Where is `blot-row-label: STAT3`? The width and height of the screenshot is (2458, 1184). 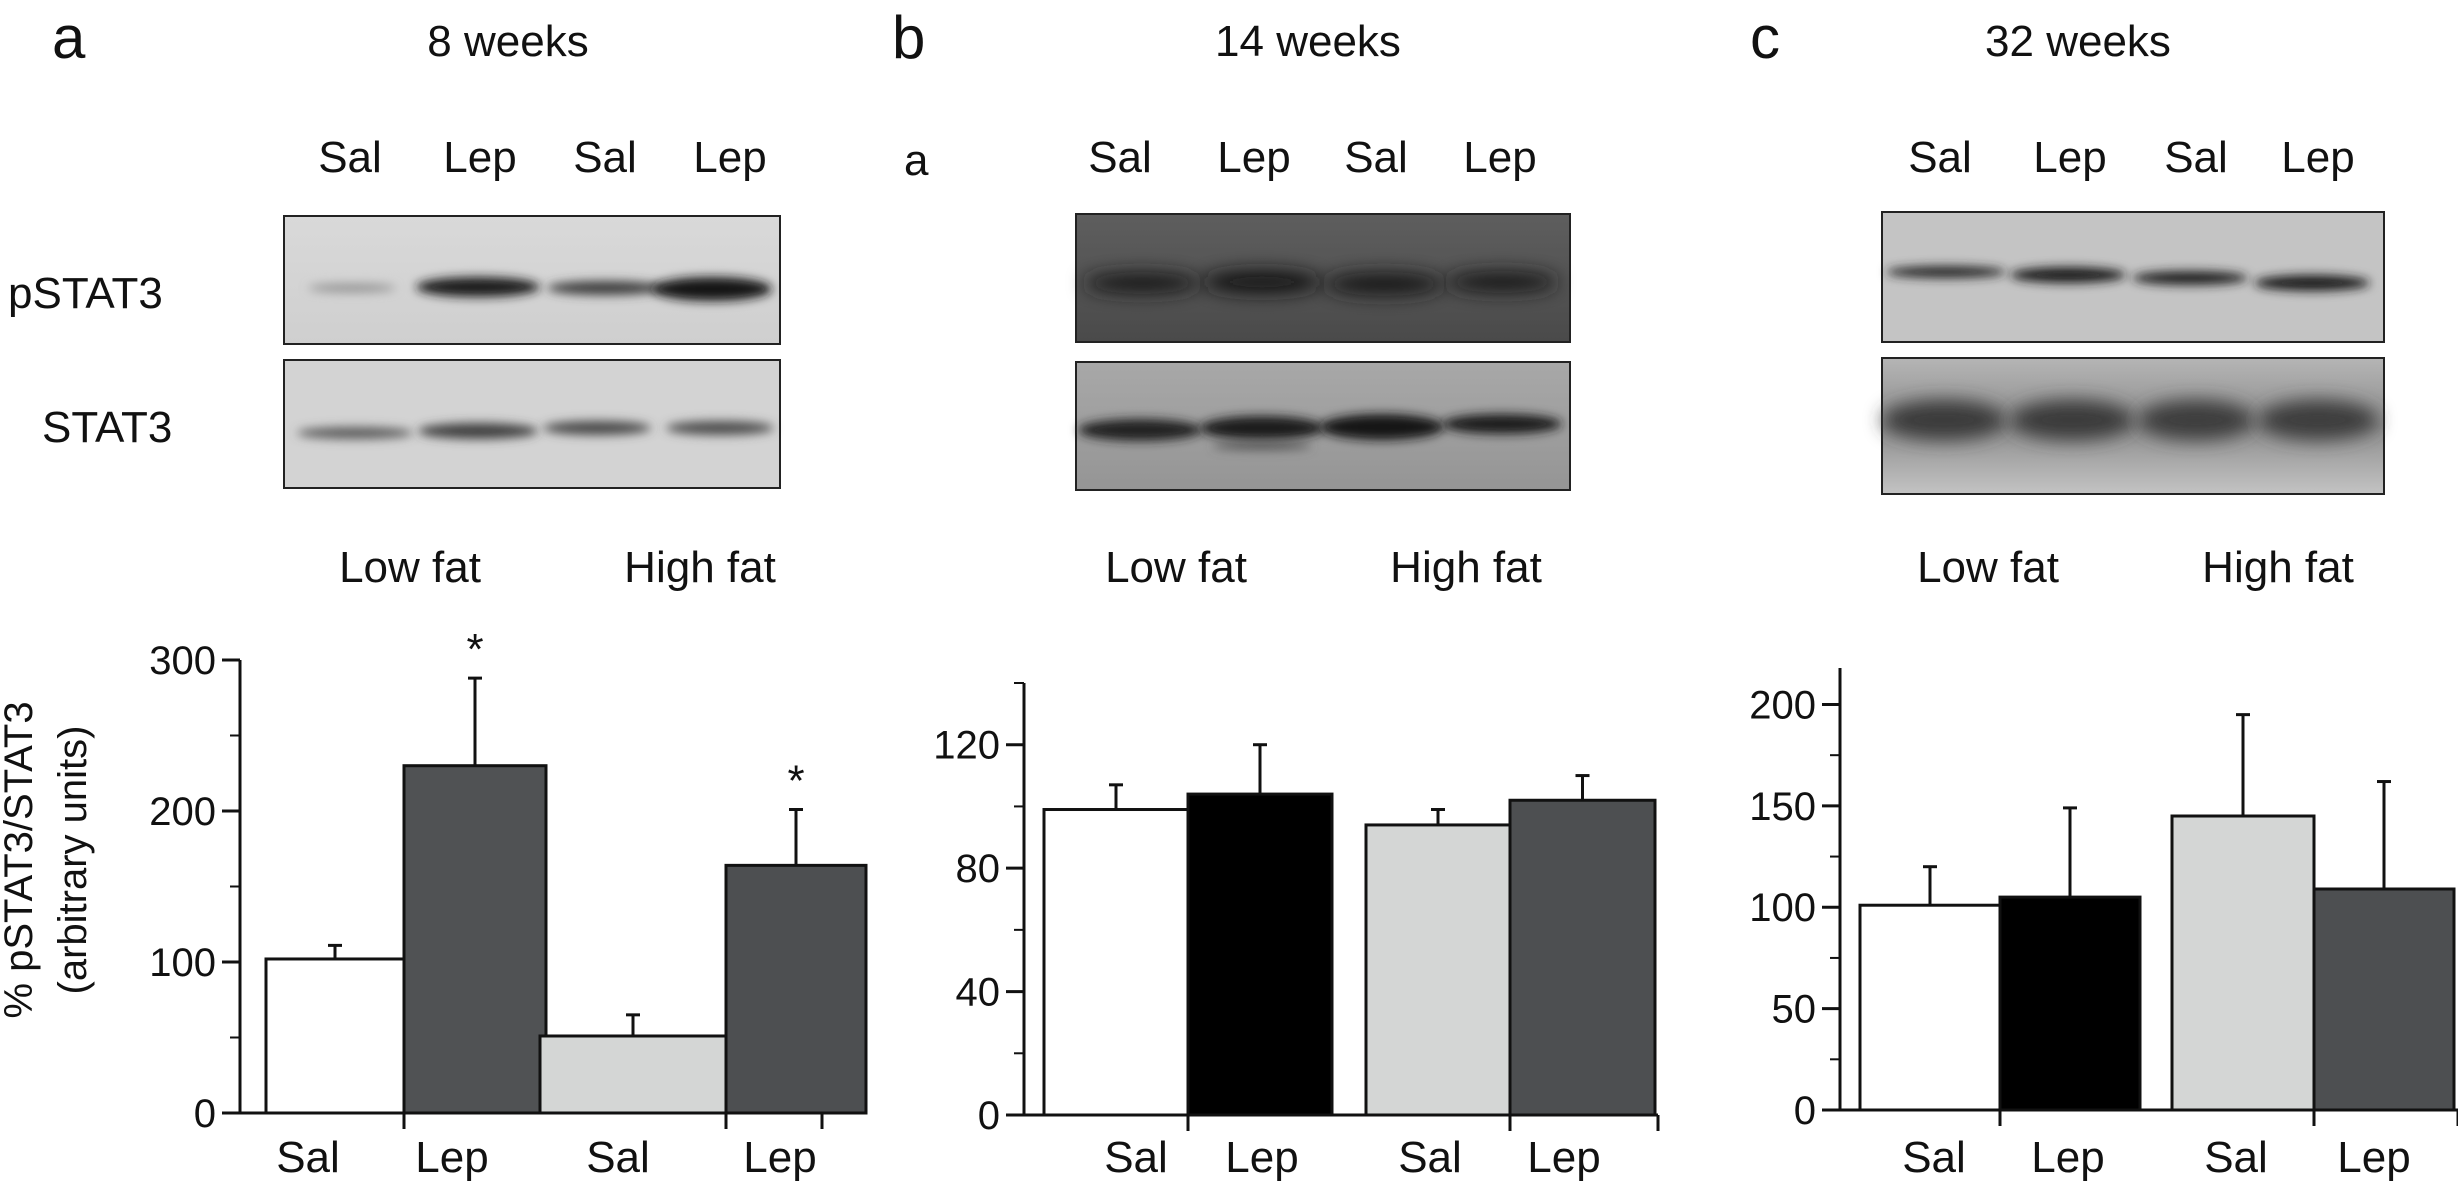 blot-row-label: STAT3 is located at coordinates (107, 427).